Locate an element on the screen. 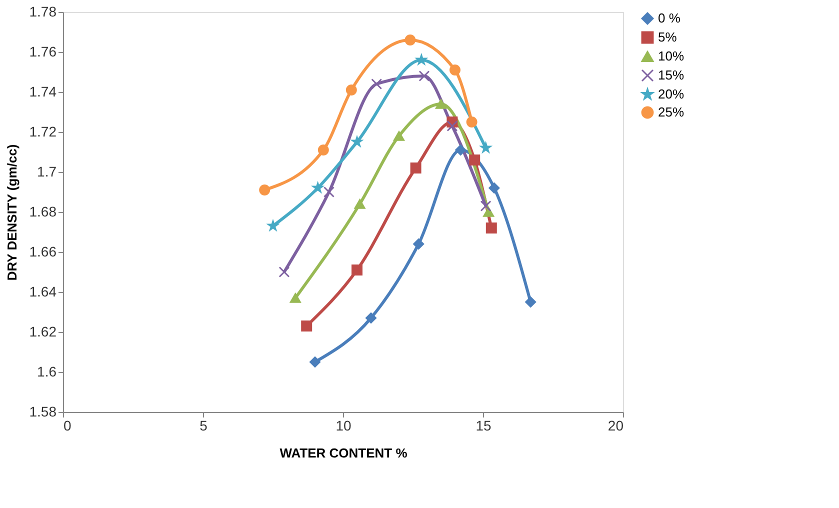 The height and width of the screenshot is (508, 839). legend-label: 15% is located at coordinates (671, 75).